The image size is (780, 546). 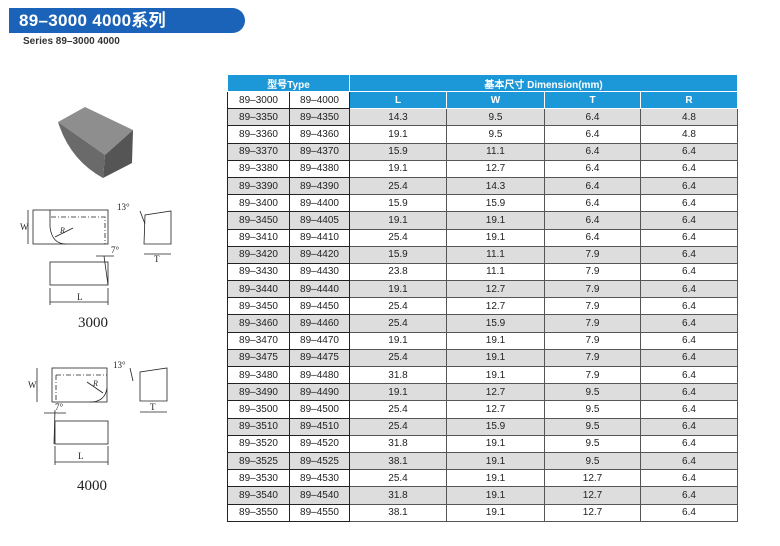 I want to click on angle-7-label: 7°, so click(x=59, y=407).